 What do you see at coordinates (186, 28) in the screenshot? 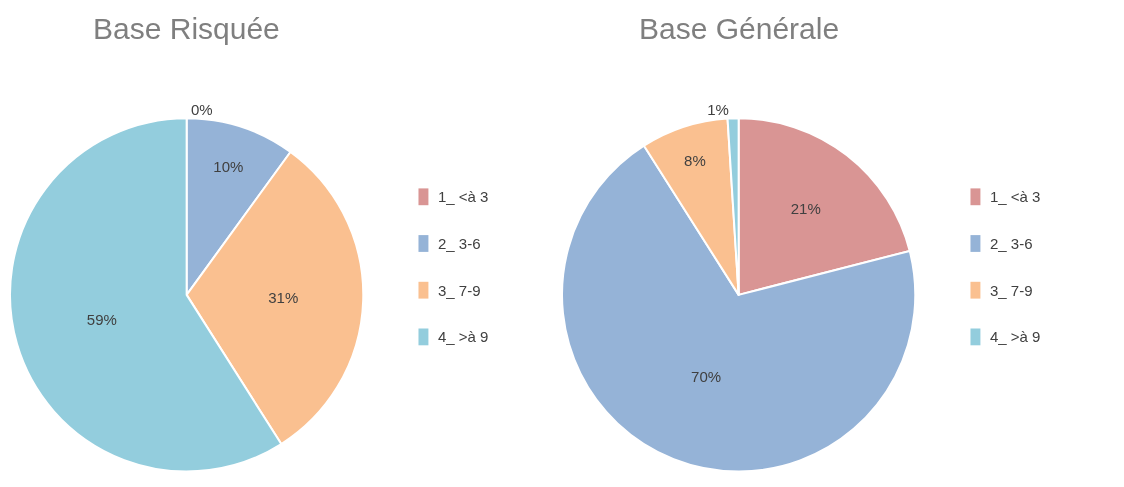
I see `chart-title: Base Risquée` at bounding box center [186, 28].